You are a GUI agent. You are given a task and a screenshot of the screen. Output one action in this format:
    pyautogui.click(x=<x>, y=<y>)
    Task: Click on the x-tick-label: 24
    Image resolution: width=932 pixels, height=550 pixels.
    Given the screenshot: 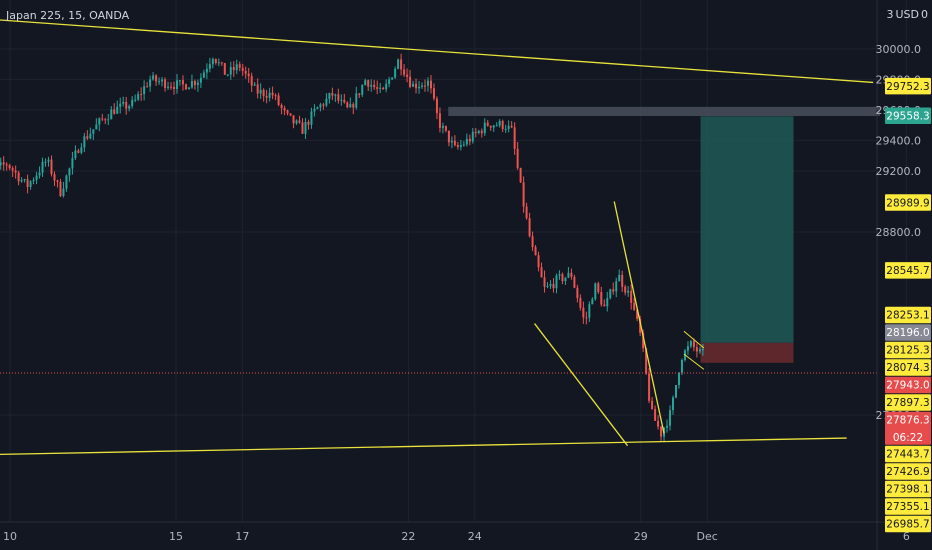 What is the action you would take?
    pyautogui.click(x=475, y=536)
    